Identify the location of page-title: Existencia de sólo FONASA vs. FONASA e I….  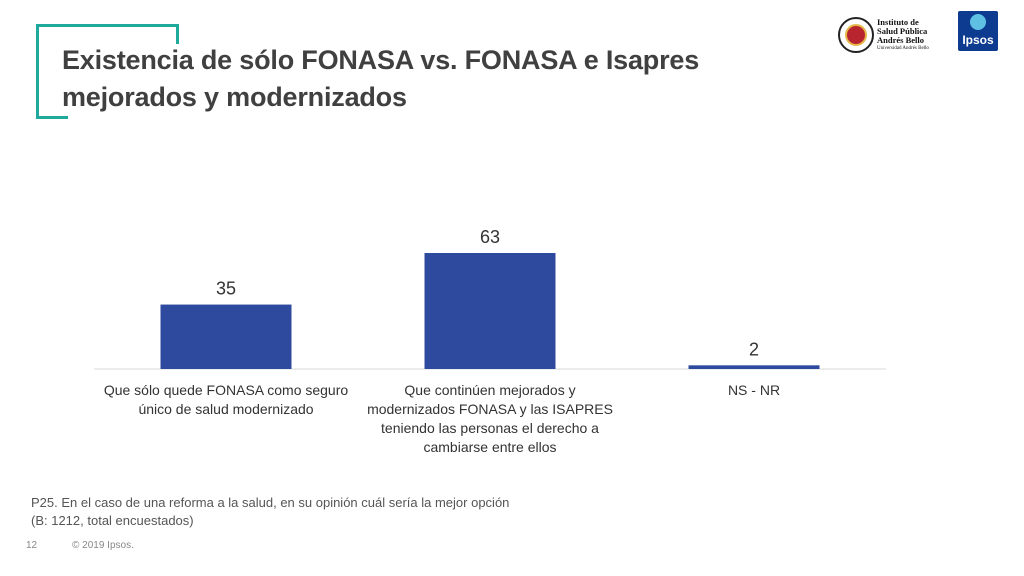
(422, 79).